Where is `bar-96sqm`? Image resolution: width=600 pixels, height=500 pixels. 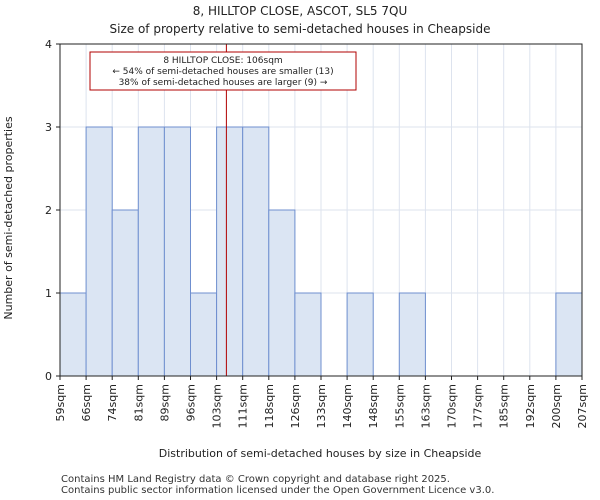 bar-96sqm is located at coordinates (204, 334).